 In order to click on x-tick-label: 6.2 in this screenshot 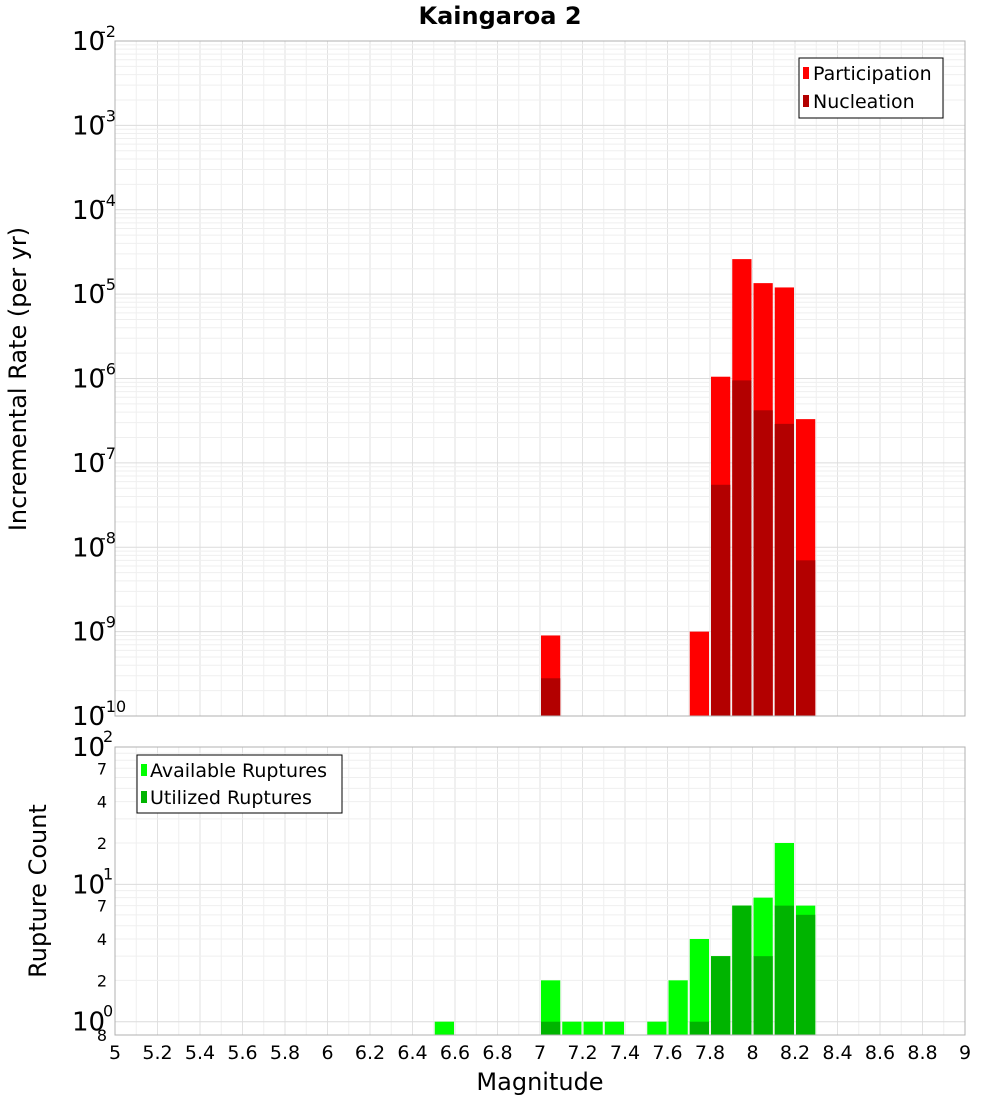, I will do `click(370, 1053)`.